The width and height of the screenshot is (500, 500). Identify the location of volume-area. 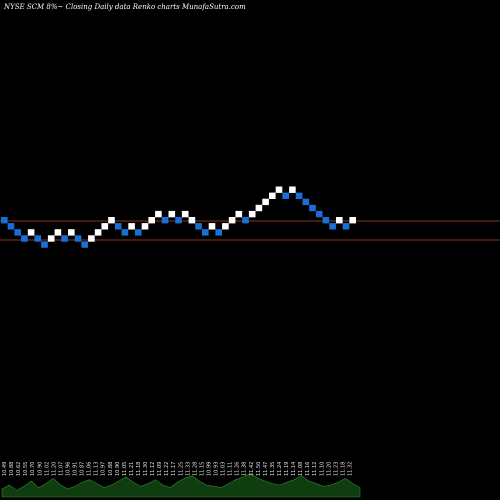
(181, 485).